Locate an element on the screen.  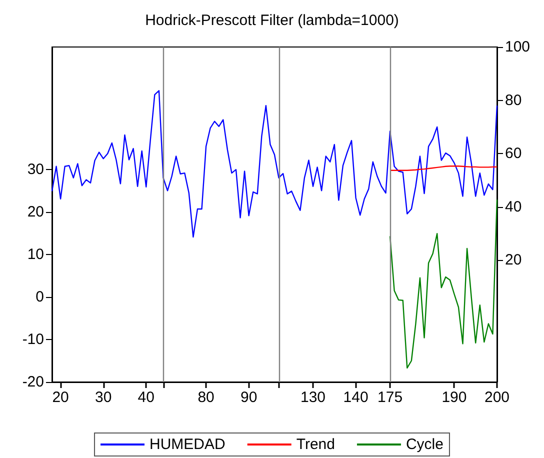
x-tick-label: 140 is located at coordinates (355, 397).